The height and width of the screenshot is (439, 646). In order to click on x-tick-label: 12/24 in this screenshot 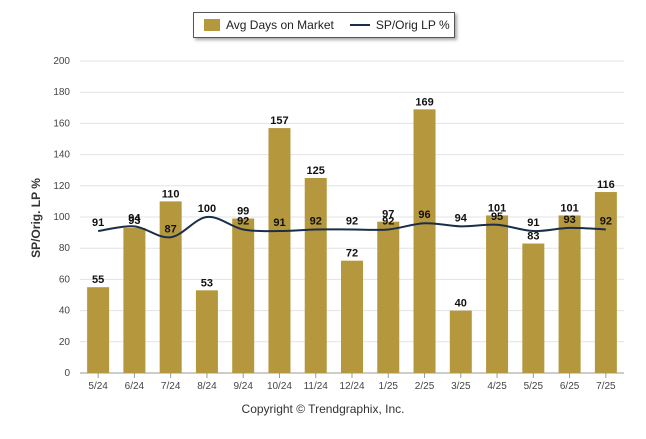, I will do `click(351, 386)`.